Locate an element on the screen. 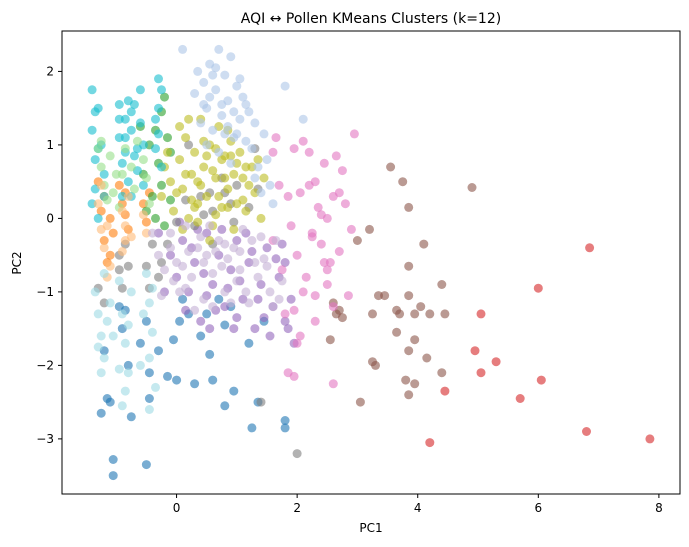 The height and width of the screenshot is (547, 689). y-tick-label: −2 is located at coordinates (45, 365).